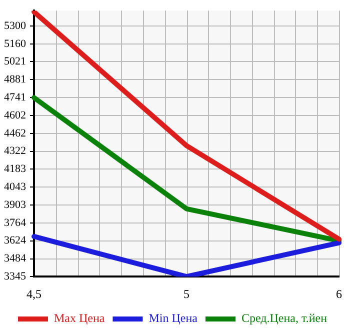 The image size is (345, 335). Describe the element at coordinates (15, 62) in the screenshot. I see `y-tick-label: 5021` at that location.